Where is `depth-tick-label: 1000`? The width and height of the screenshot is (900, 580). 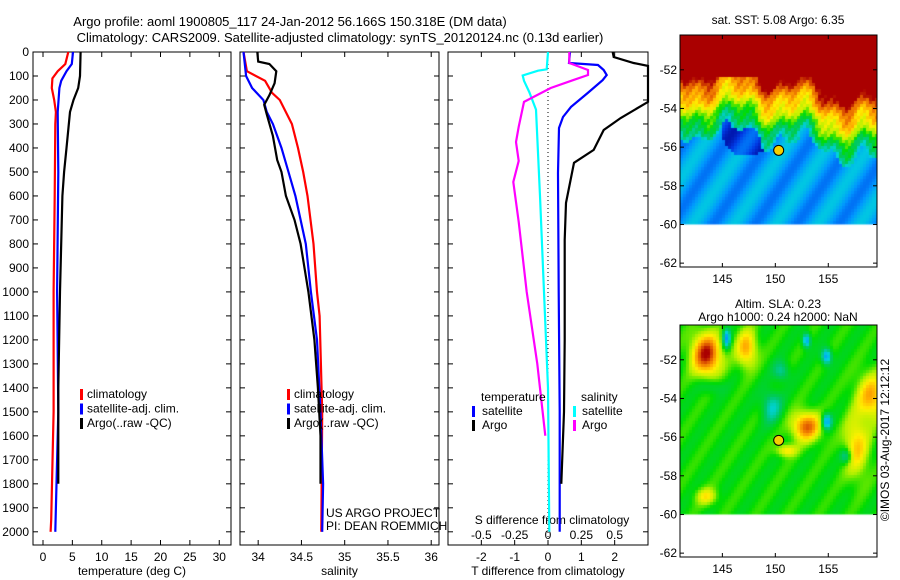
depth-tick-label: 1000 is located at coordinates (15, 292).